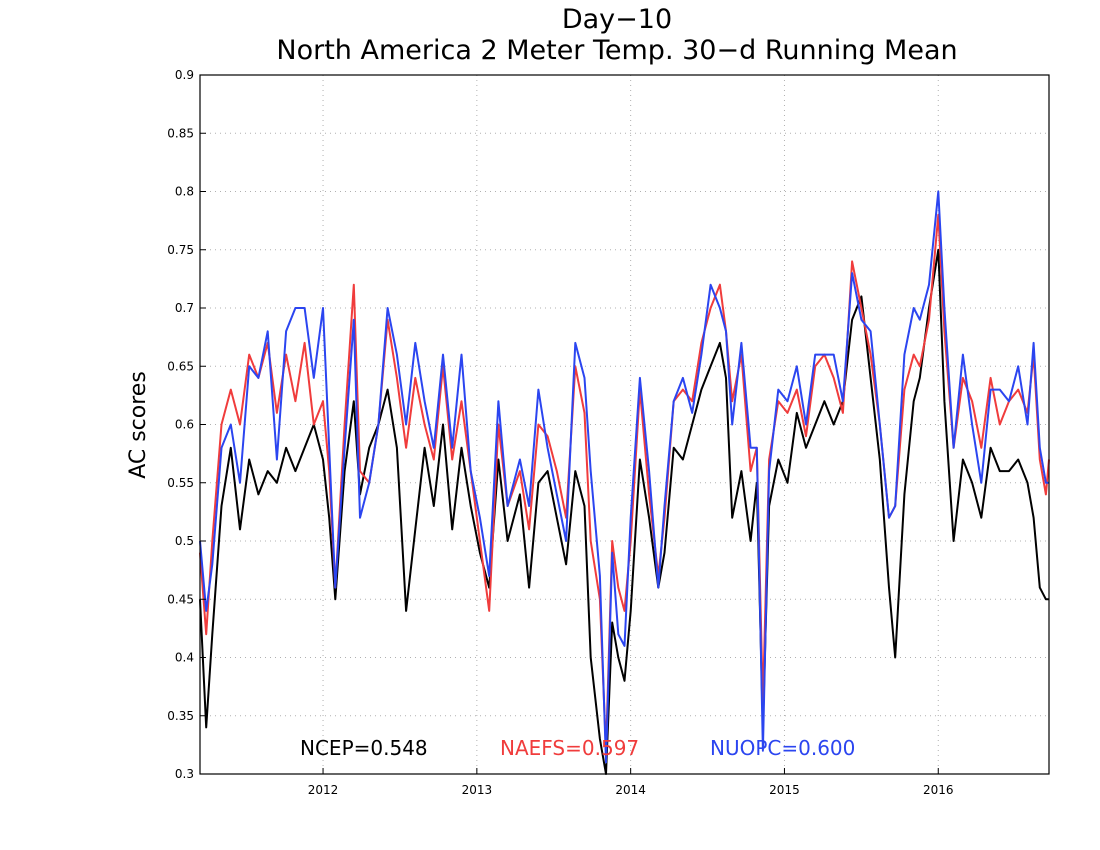 This screenshot has height=850, width=1100. What do you see at coordinates (477, 790) in the screenshot?
I see `x-tick-label: 2013` at bounding box center [477, 790].